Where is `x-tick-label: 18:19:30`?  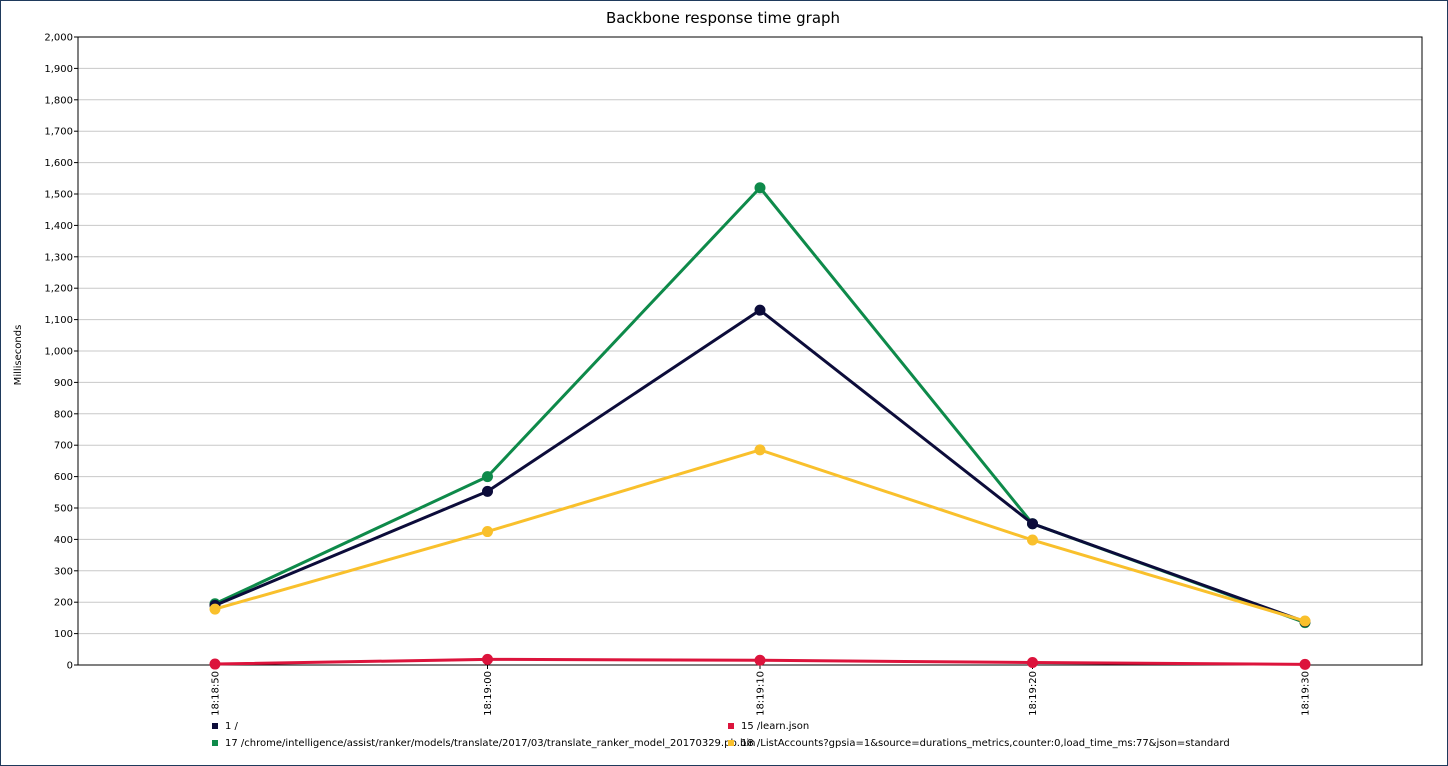
x-tick-label: 18:19:30 is located at coordinates (1306, 693).